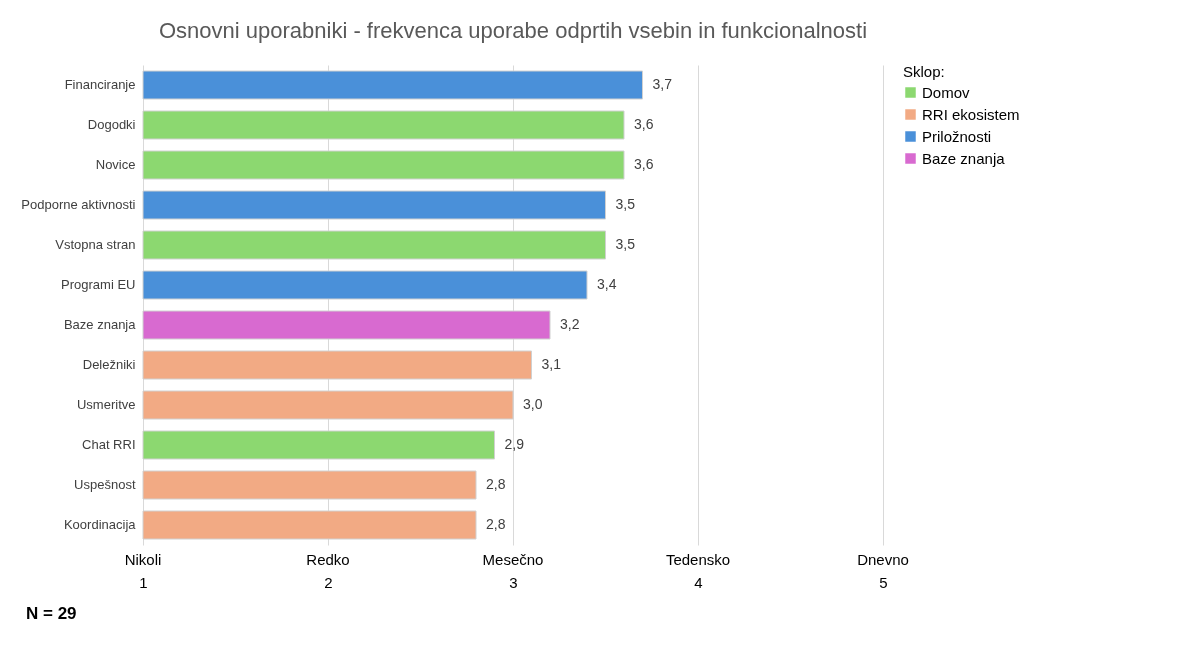 The height and width of the screenshot is (671, 1202). I want to click on data-label: 3,4, so click(607, 284).